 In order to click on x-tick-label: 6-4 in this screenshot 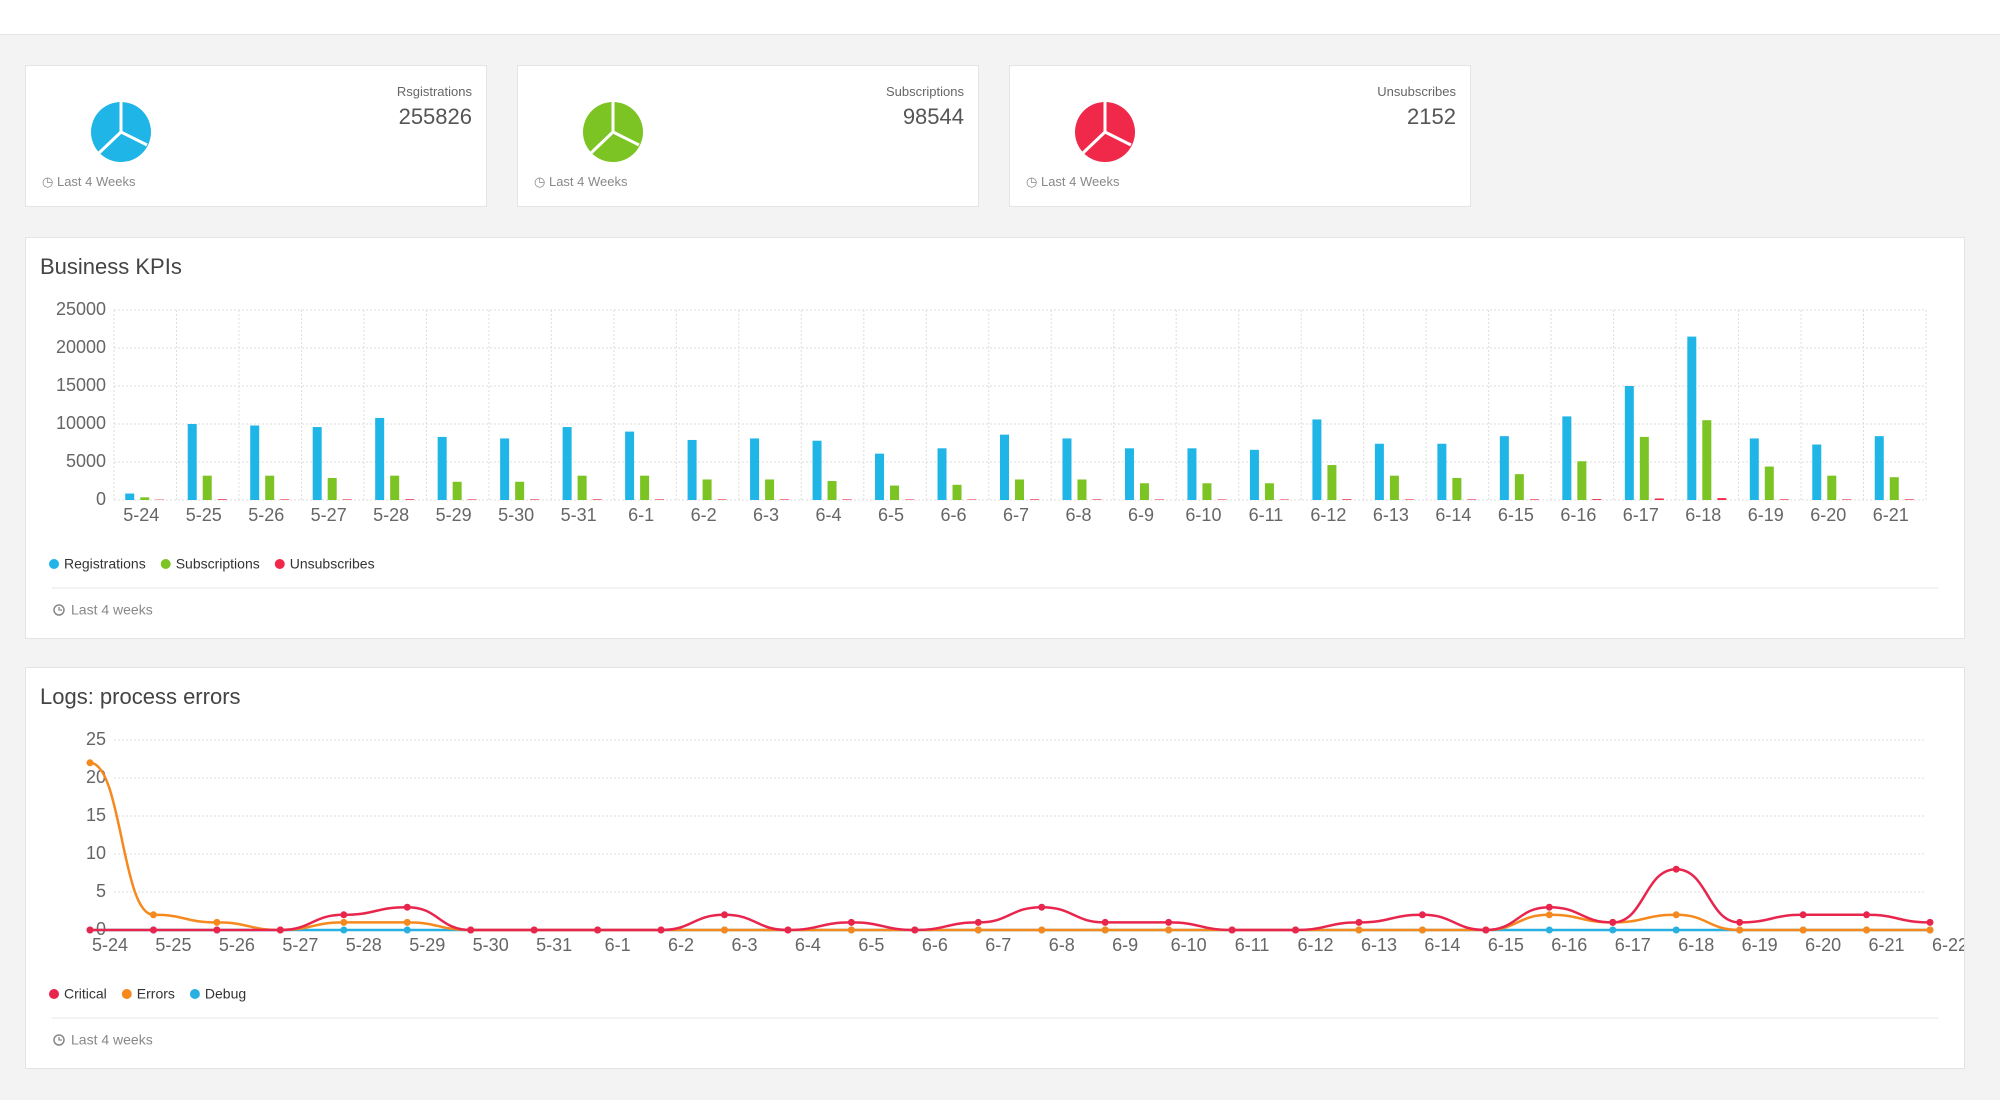, I will do `click(829, 515)`.